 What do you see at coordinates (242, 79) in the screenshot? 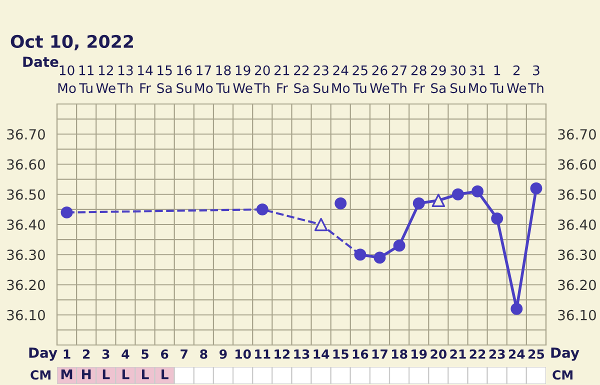
I see `x2-tick-label: 19 We` at bounding box center [242, 79].